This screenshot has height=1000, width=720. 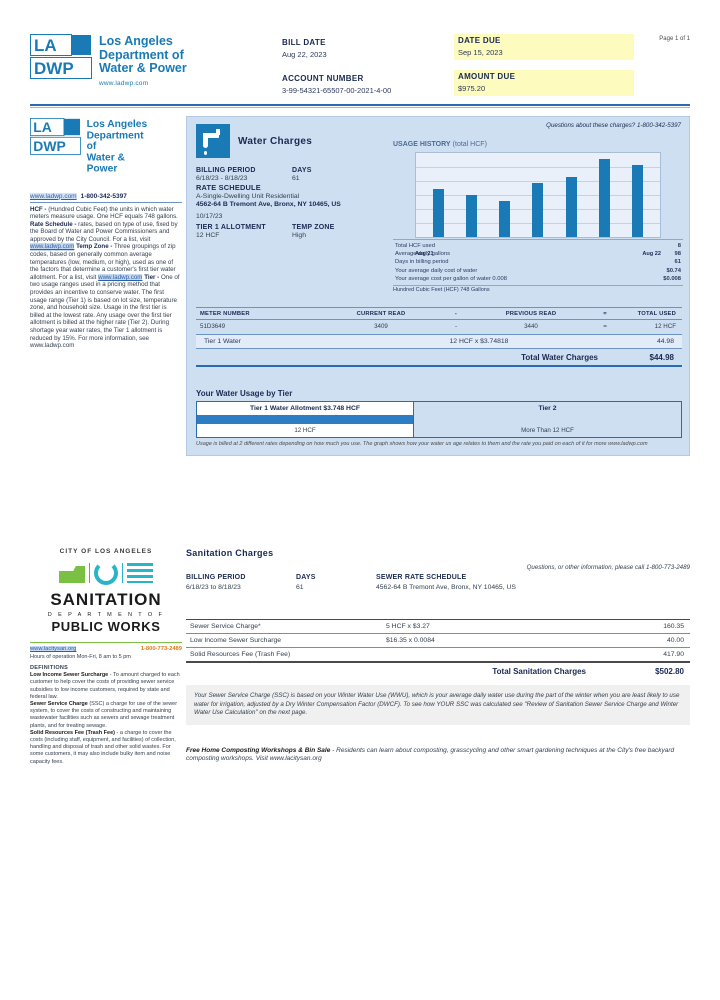 I want to click on bill-date-label: BILL DATE, so click(x=304, y=42).